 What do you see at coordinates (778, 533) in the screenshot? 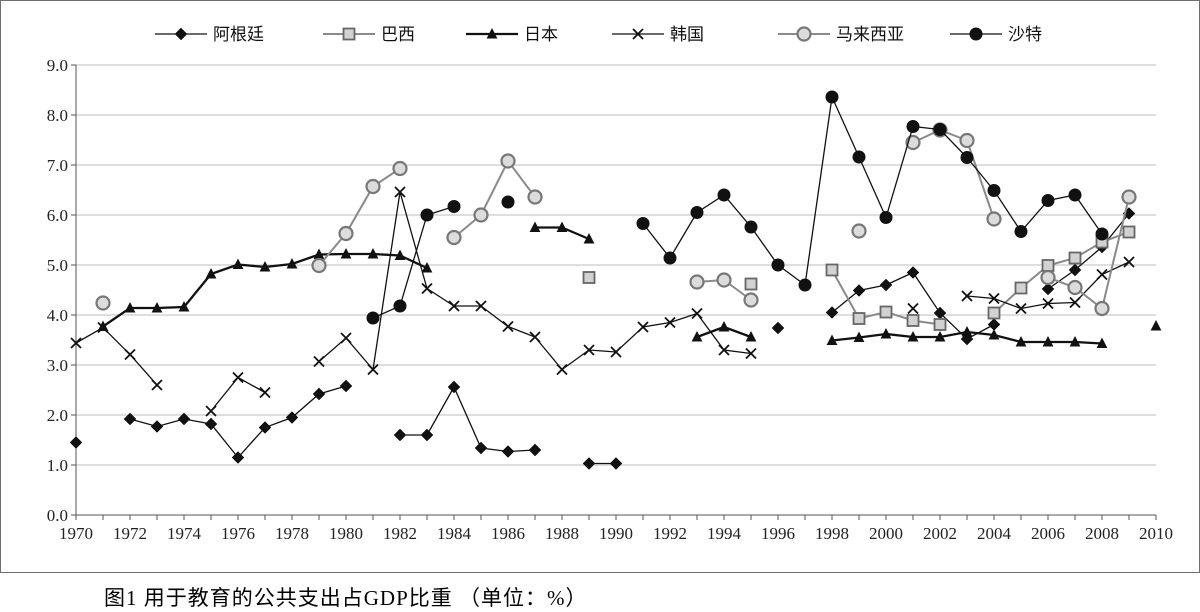
I see `x-tick-label: 1996` at bounding box center [778, 533].